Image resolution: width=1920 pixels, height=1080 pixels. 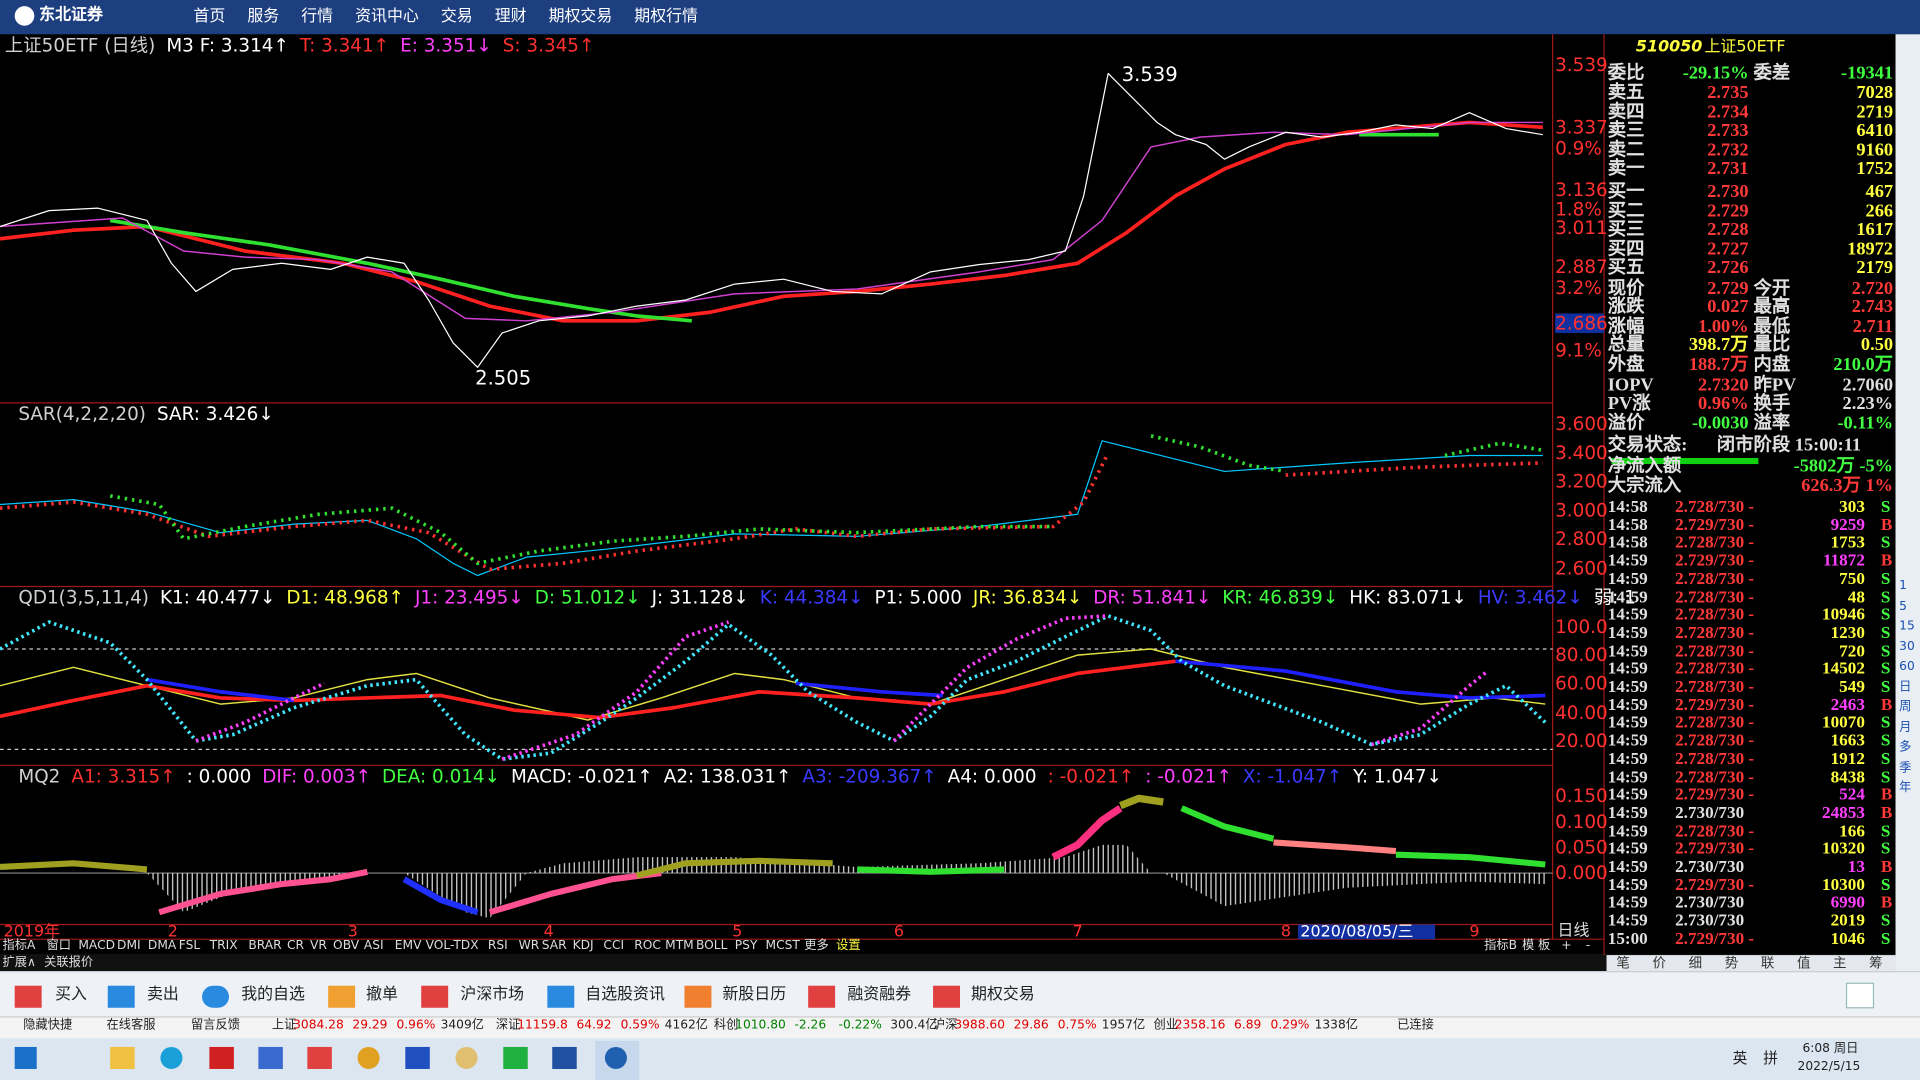 What do you see at coordinates (1905, 788) in the screenshot?
I see `side-button: 年` at bounding box center [1905, 788].